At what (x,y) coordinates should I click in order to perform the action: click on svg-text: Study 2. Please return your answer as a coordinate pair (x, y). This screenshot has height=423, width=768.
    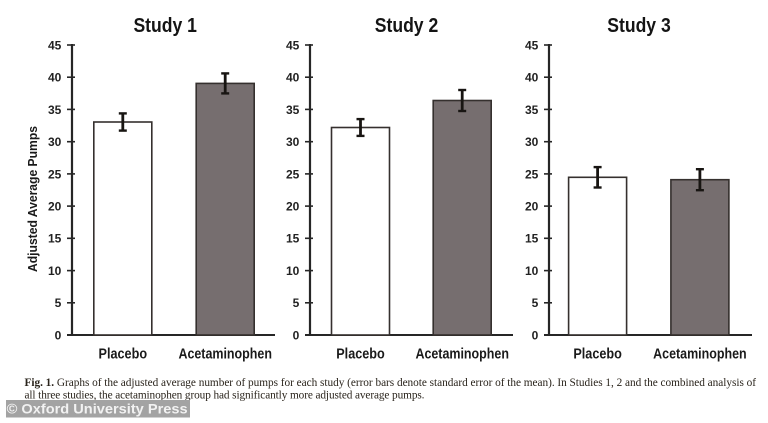
    Looking at the image, I should click on (407, 26).